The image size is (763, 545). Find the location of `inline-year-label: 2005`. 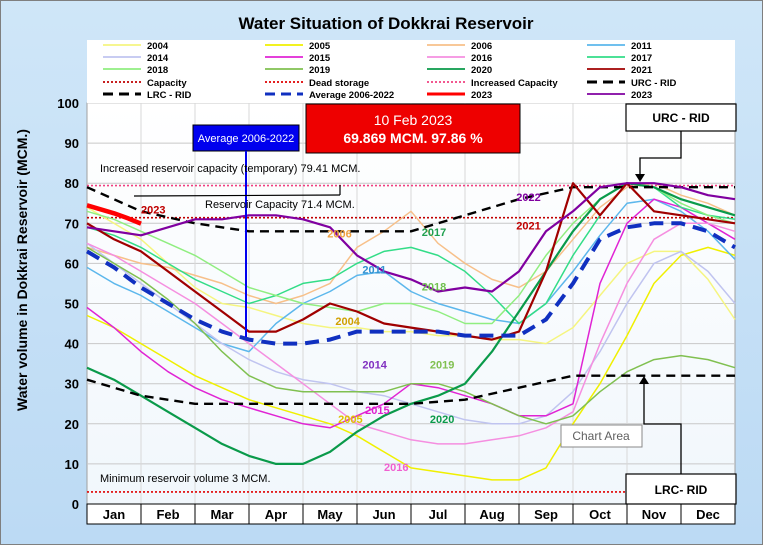

inline-year-label: 2005 is located at coordinates (350, 420).